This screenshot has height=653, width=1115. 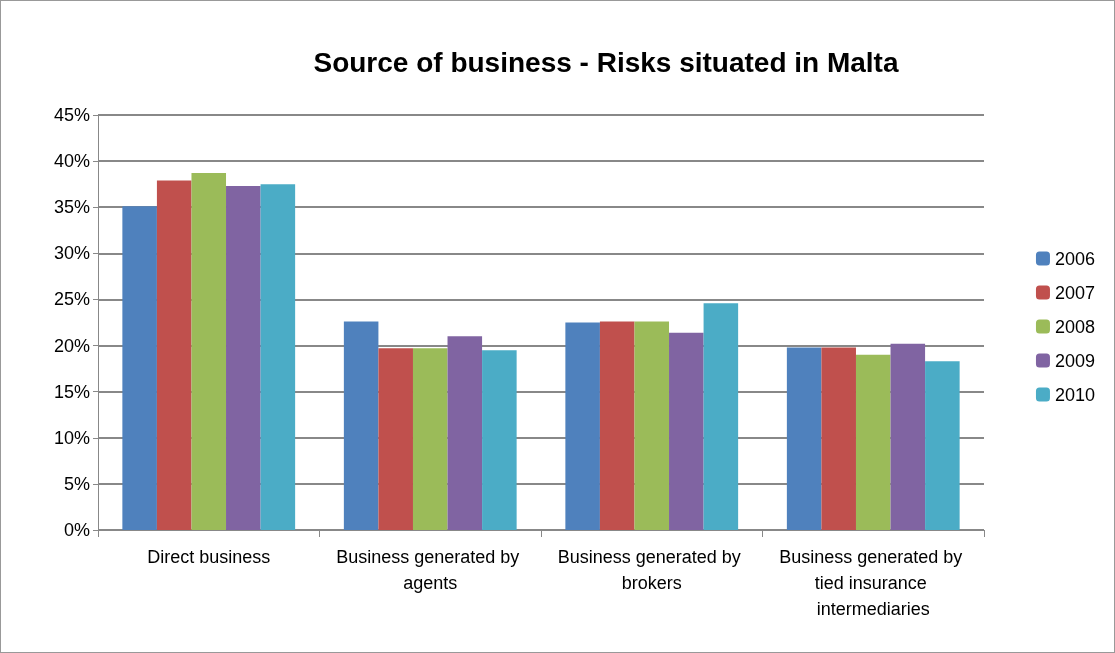 What do you see at coordinates (1074, 292) in the screenshot?
I see `legend-label: 2007` at bounding box center [1074, 292].